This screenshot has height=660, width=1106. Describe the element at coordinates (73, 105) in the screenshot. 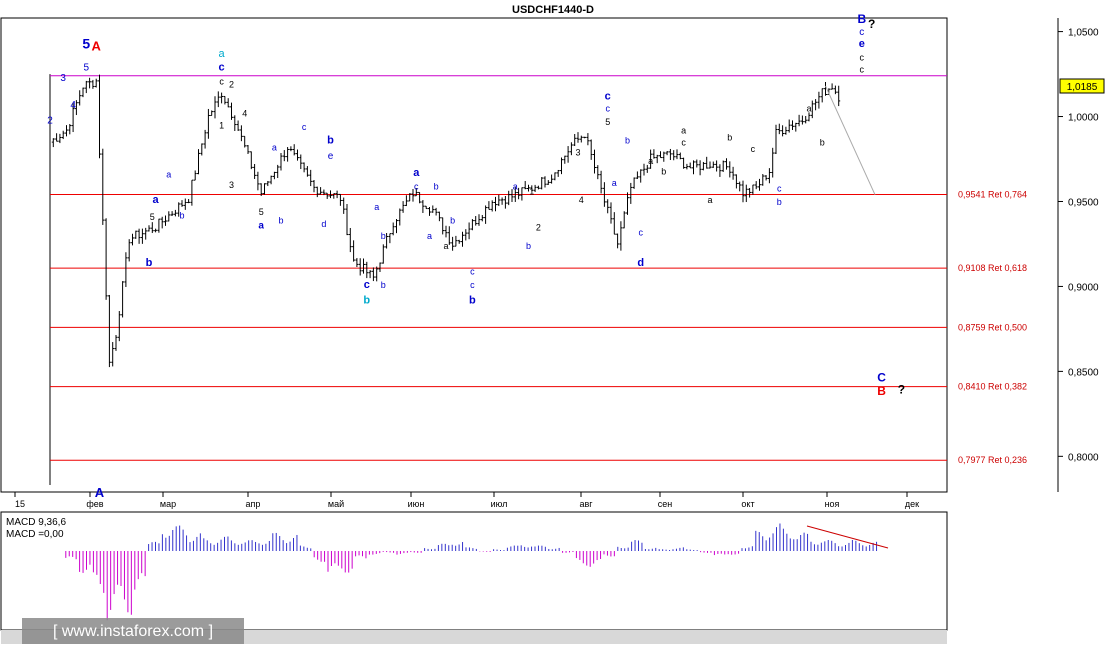

I see `wave-label-2: 4` at that location.